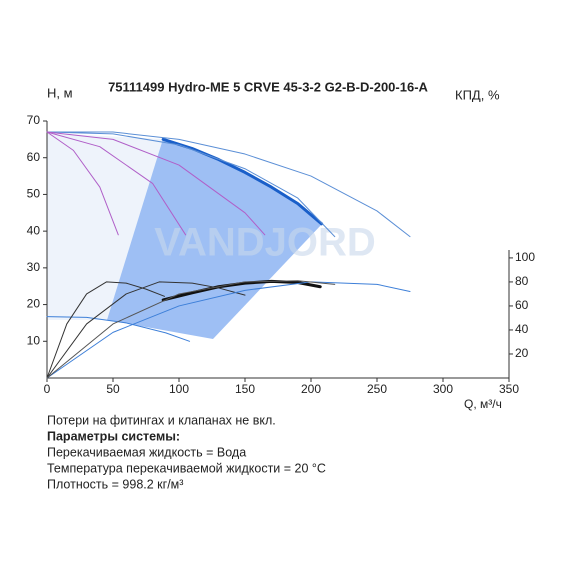  What do you see at coordinates (522, 281) in the screenshot?
I see `y2-tick-label: 80` at bounding box center [522, 281].